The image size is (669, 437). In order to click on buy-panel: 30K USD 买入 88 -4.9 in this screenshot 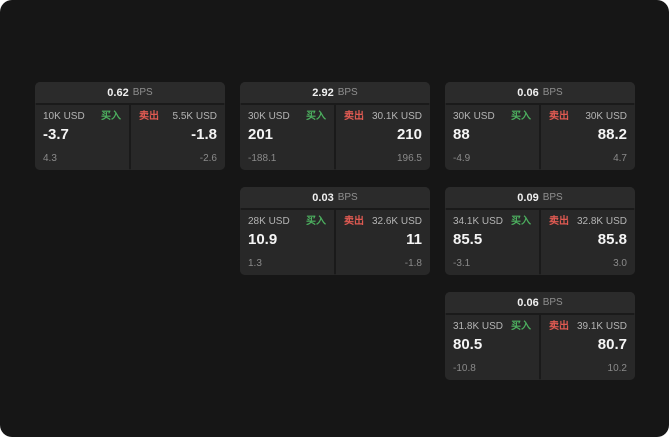, I will do `click(492, 137)`.